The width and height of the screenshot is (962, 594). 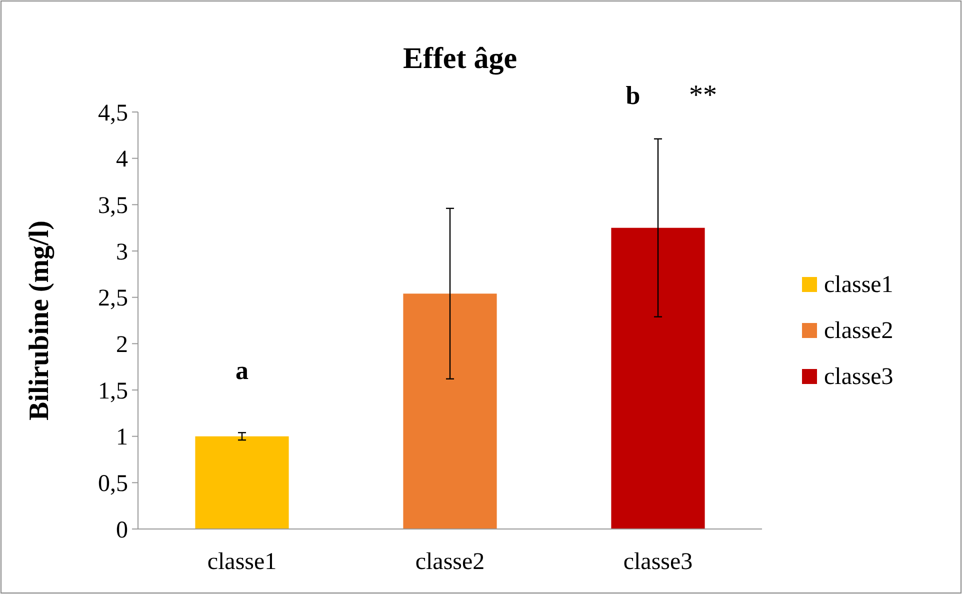 What do you see at coordinates (39, 320) in the screenshot?
I see `y-axis-title: Bilirubine (mg/l)` at bounding box center [39, 320].